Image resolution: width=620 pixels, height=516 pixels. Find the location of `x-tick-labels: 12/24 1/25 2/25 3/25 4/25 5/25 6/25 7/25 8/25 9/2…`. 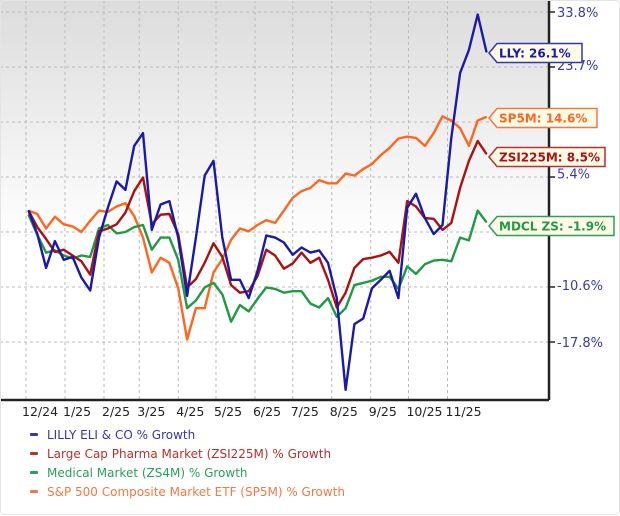

x-tick-labels: 12/24 1/25 2/25 3/25 4/25 5/25 6/25 7/25 8/25 9/2… is located at coordinates (252, 411).